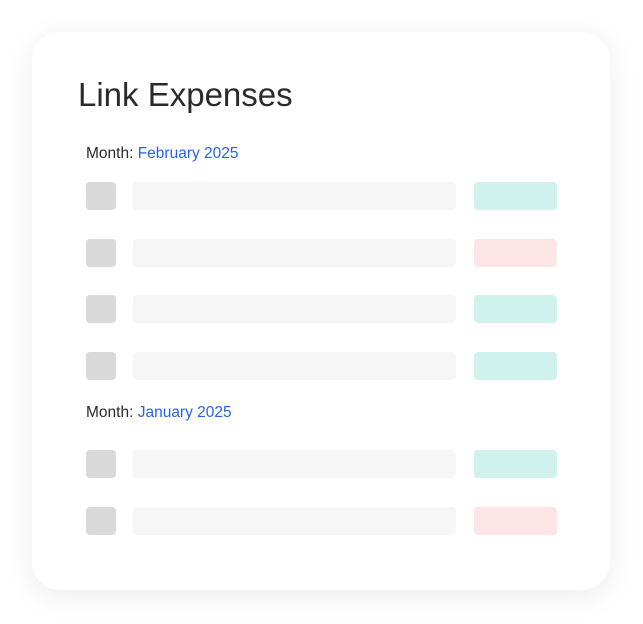  I want to click on month-value: February 2025, so click(188, 153).